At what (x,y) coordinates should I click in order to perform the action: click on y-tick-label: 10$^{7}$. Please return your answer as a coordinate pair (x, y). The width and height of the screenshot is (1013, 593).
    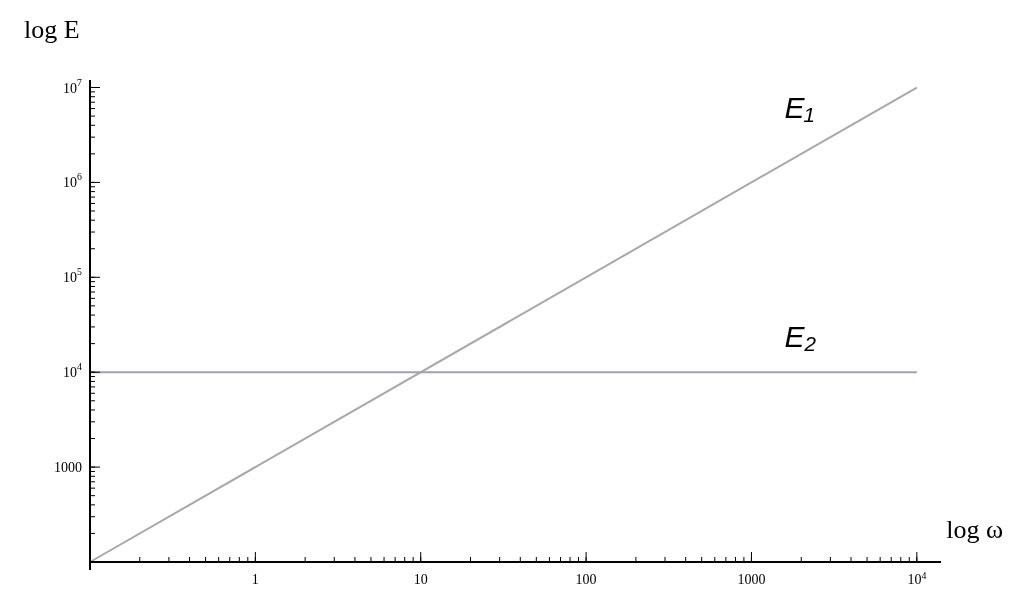
    Looking at the image, I should click on (73, 86).